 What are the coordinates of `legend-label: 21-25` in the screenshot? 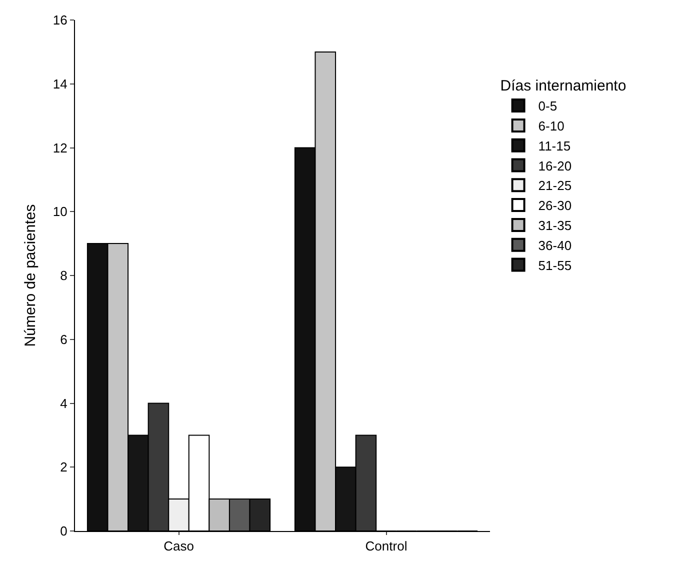 It's located at (555, 186).